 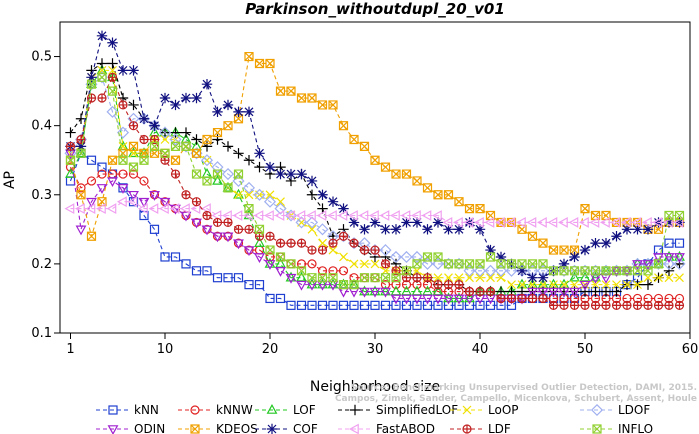 I want to click on legend-item-loop: LoOP, so click(x=484, y=410).